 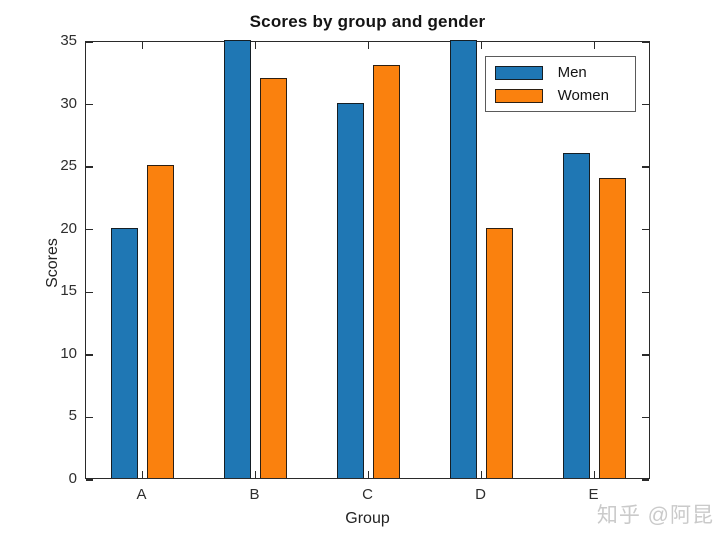 I want to click on x-tick-label: A, so click(x=141, y=494).